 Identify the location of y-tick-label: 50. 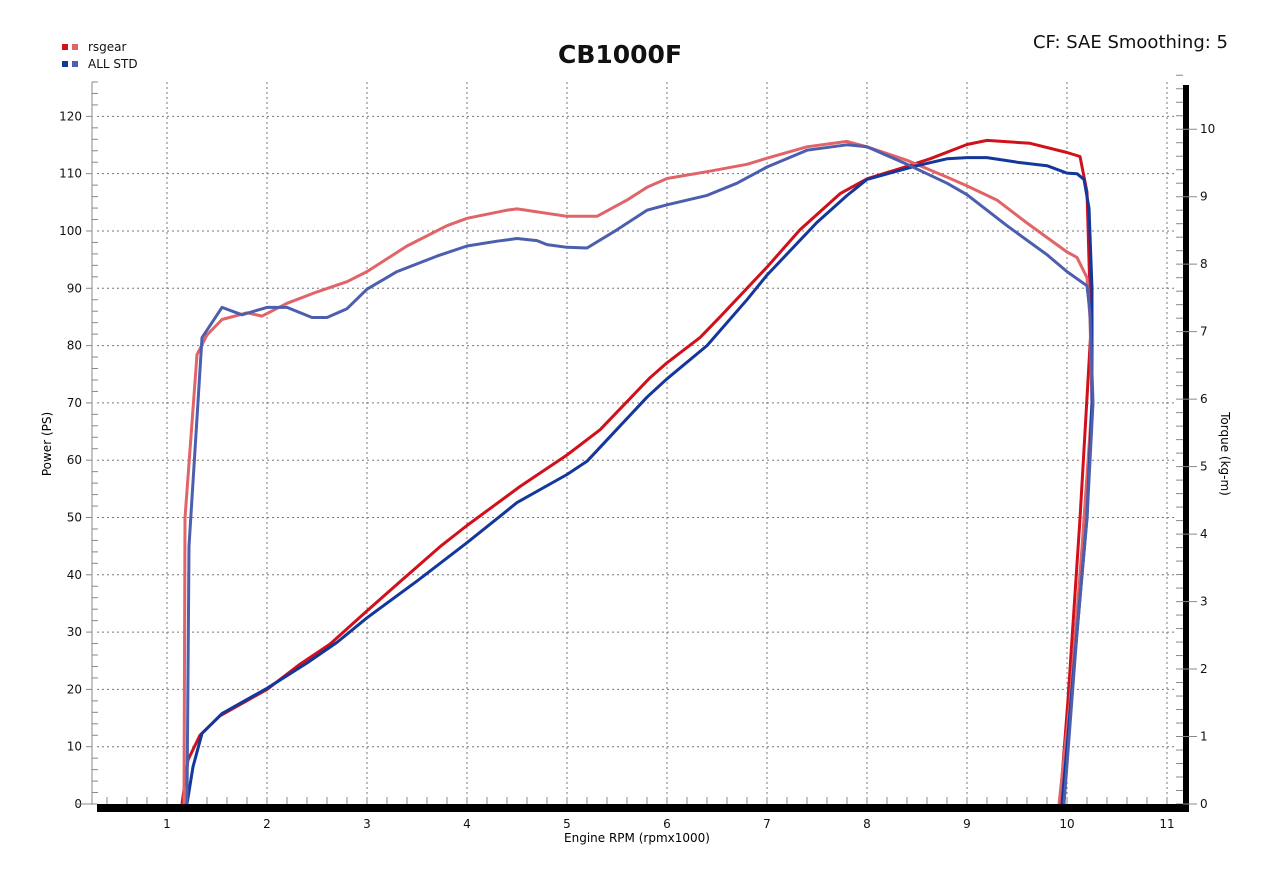
(74, 517).